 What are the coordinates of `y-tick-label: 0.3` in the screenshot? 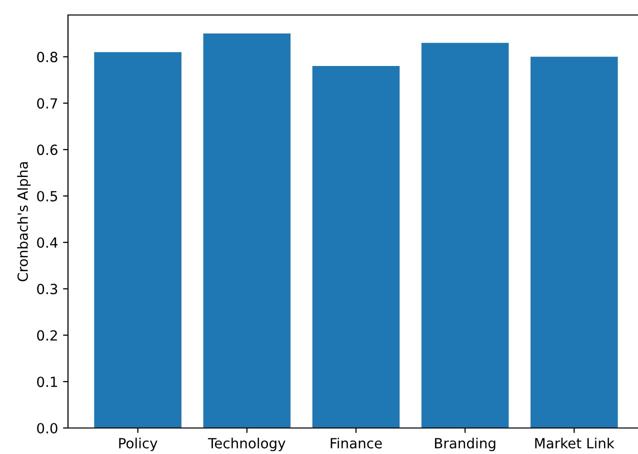 It's located at (47, 289).